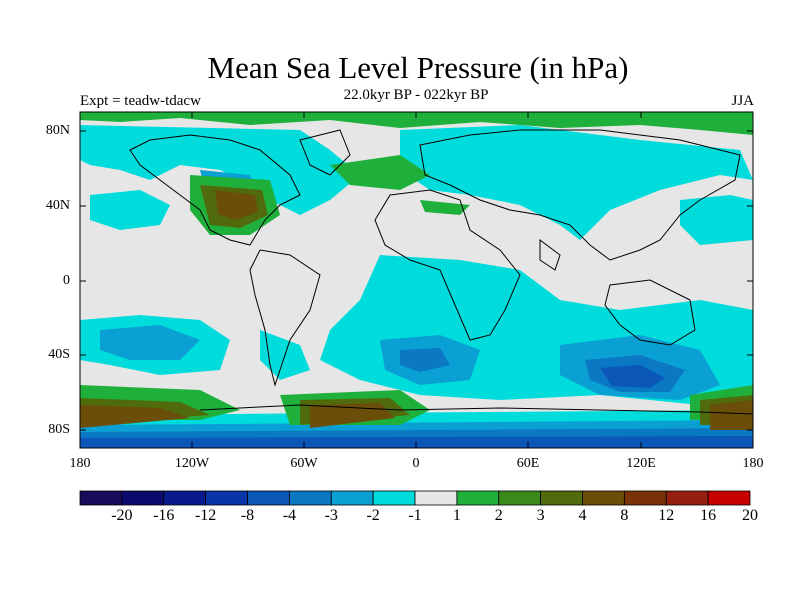 The width and height of the screenshot is (800, 600). What do you see at coordinates (59, 354) in the screenshot?
I see `lat-label-40s: 40S` at bounding box center [59, 354].